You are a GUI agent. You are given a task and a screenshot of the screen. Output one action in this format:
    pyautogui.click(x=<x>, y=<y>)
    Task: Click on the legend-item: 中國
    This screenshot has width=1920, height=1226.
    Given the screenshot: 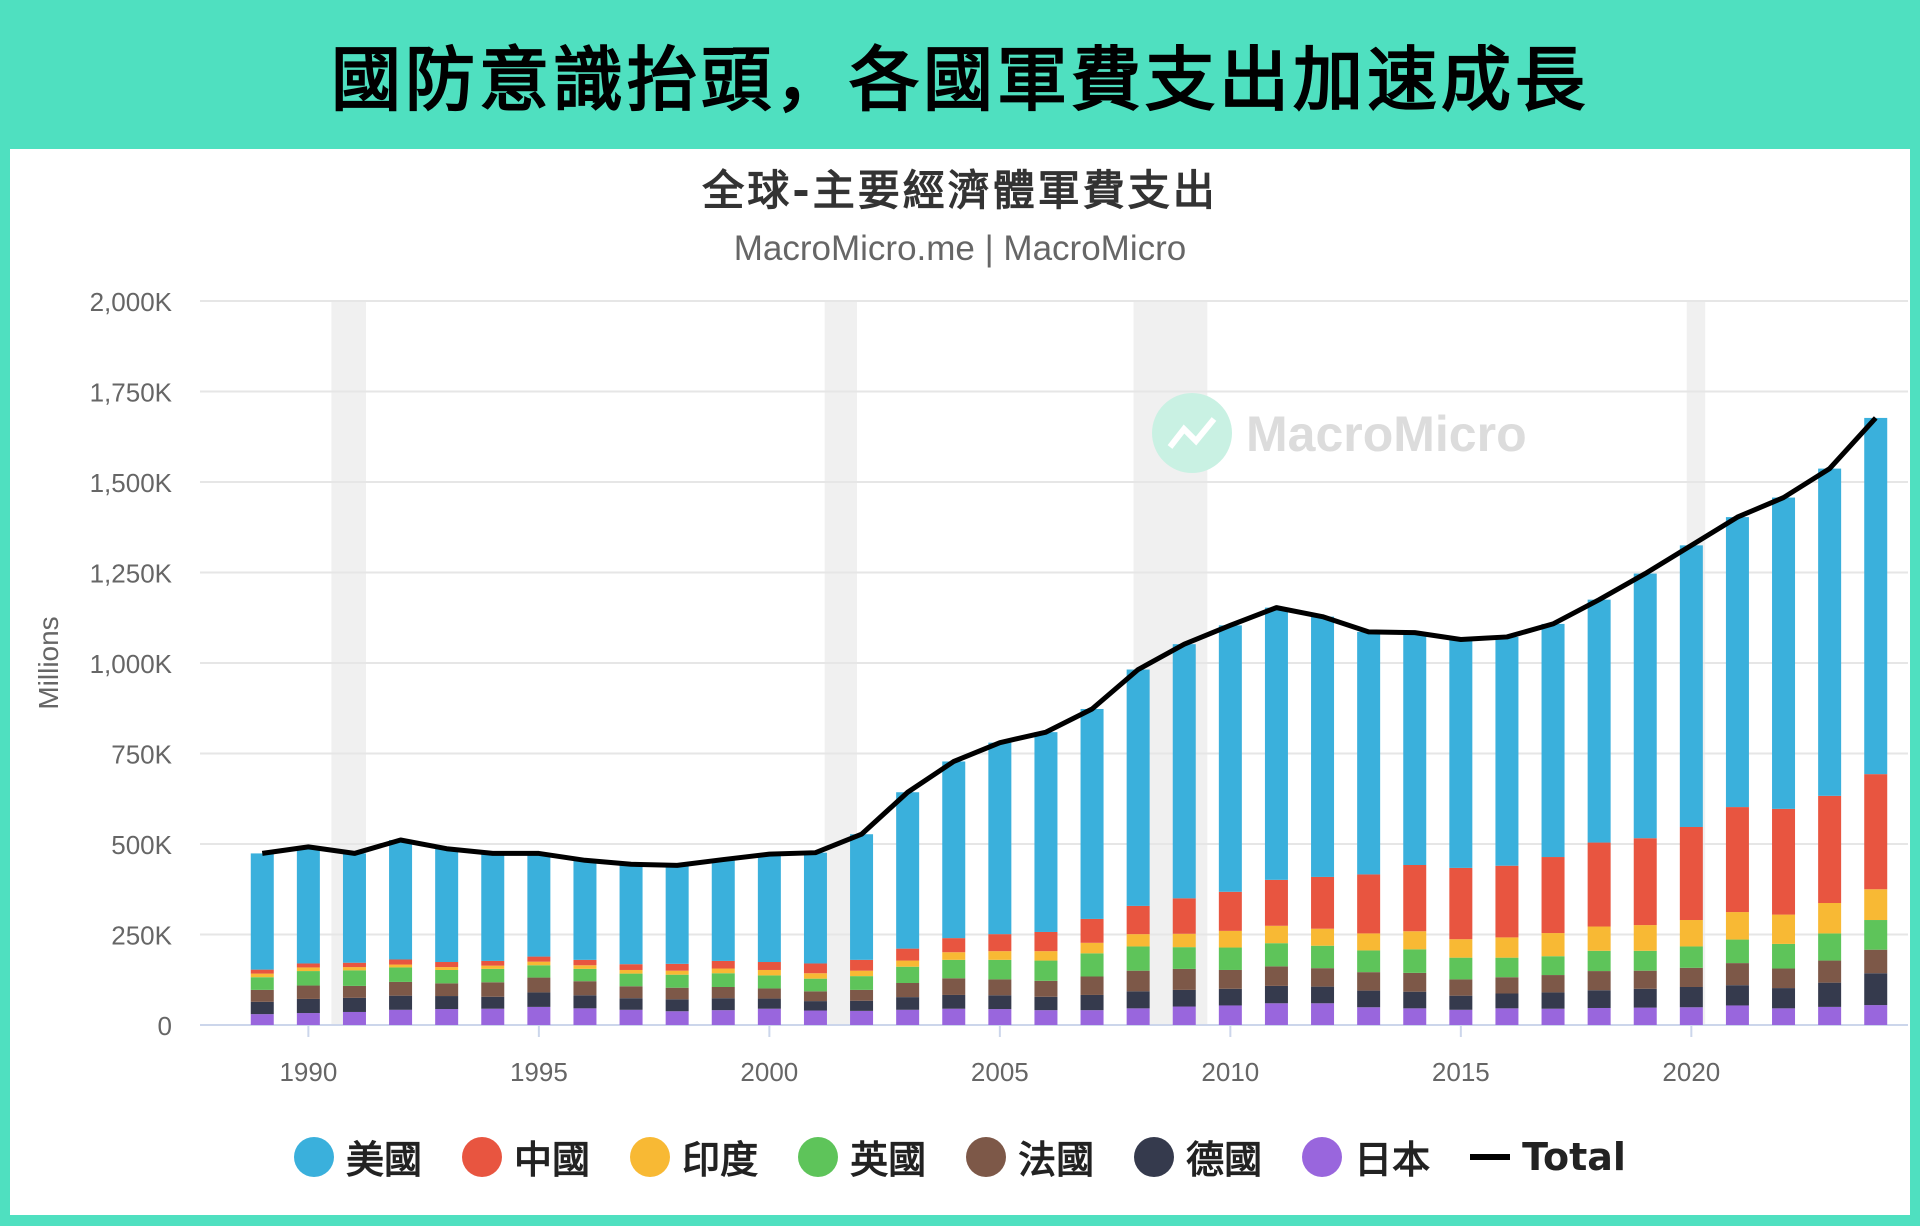 What is the action you would take?
    pyautogui.click(x=526, y=1156)
    